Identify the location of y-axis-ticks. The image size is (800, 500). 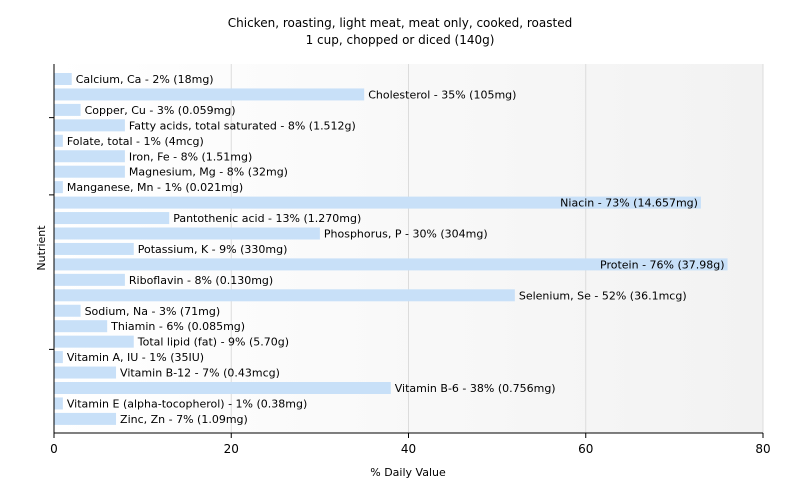
(51, 233).